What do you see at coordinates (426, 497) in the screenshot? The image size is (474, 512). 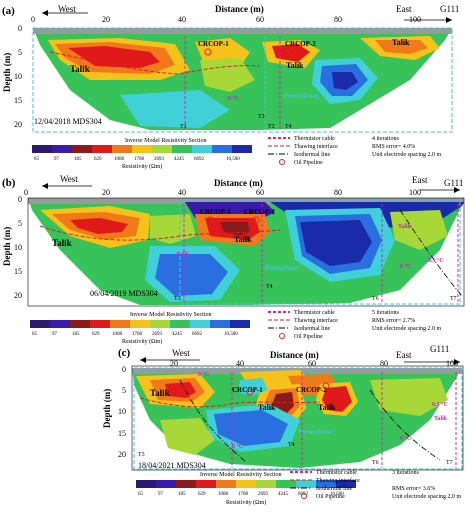 I see `panel-c-stat: Unit electrode spacing 2.0 m` at bounding box center [426, 497].